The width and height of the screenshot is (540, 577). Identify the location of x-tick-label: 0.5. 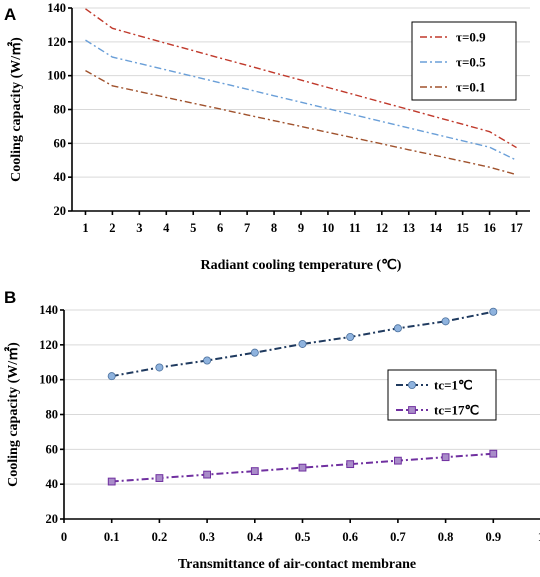
(303, 537).